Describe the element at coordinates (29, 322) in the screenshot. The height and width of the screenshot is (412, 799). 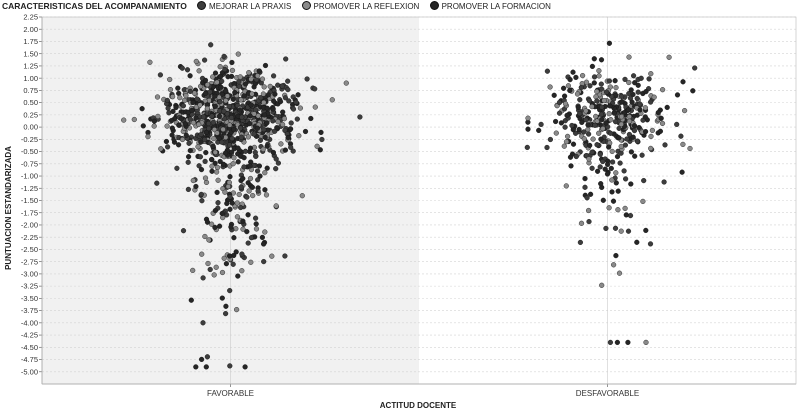
I see `y-tick-label: -4.00` at that location.